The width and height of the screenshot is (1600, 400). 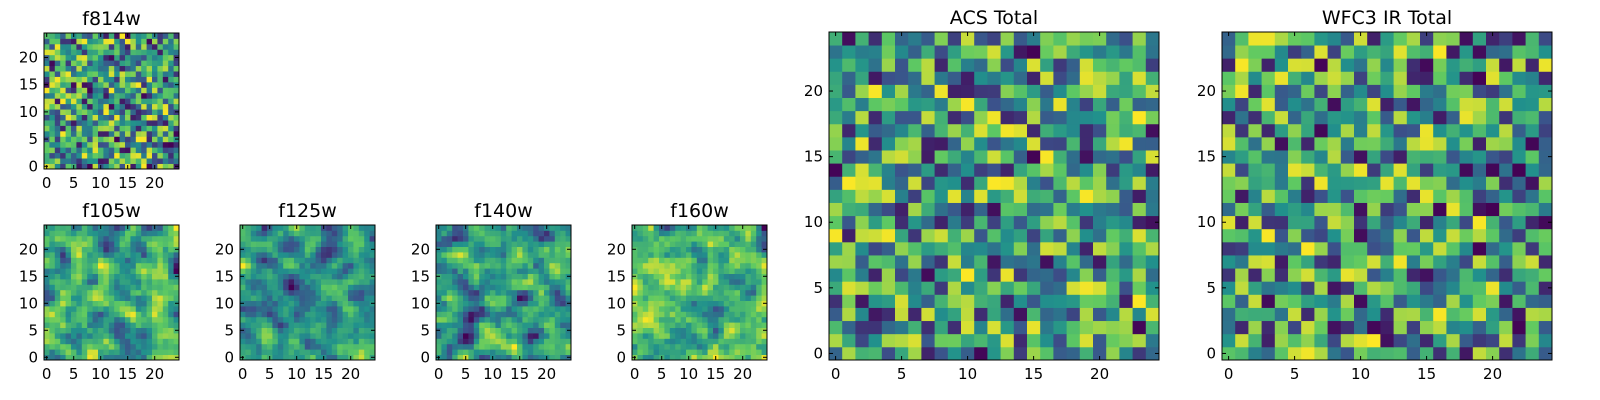 I want to click on title-f140w: f140w, so click(x=503, y=211).